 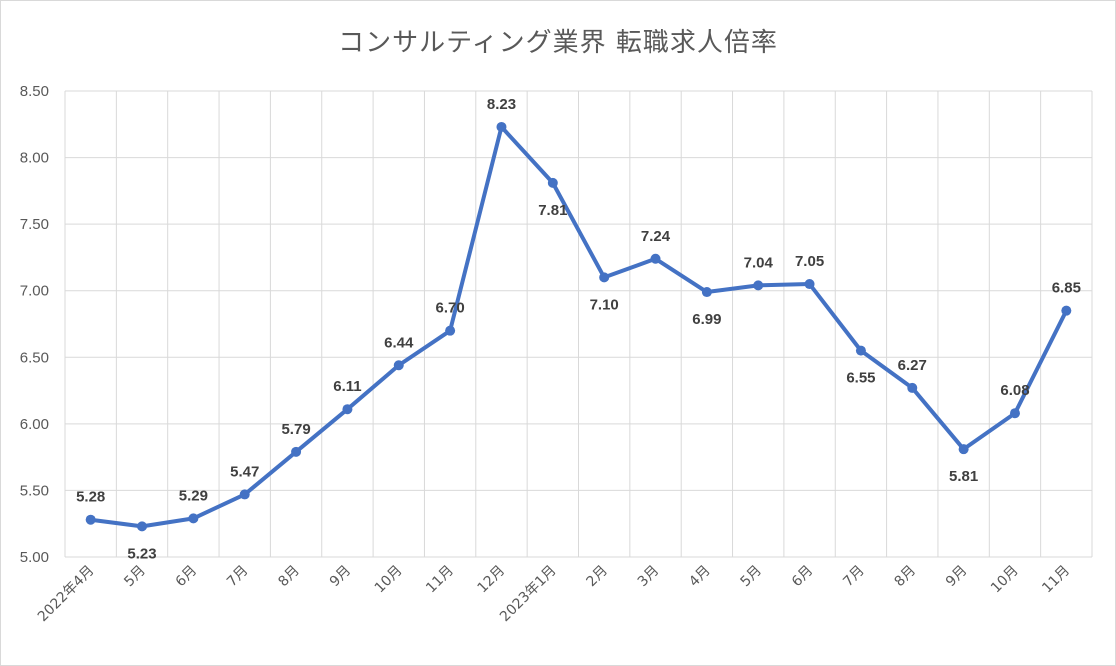 I want to click on data-label: 6.11, so click(x=347, y=386).